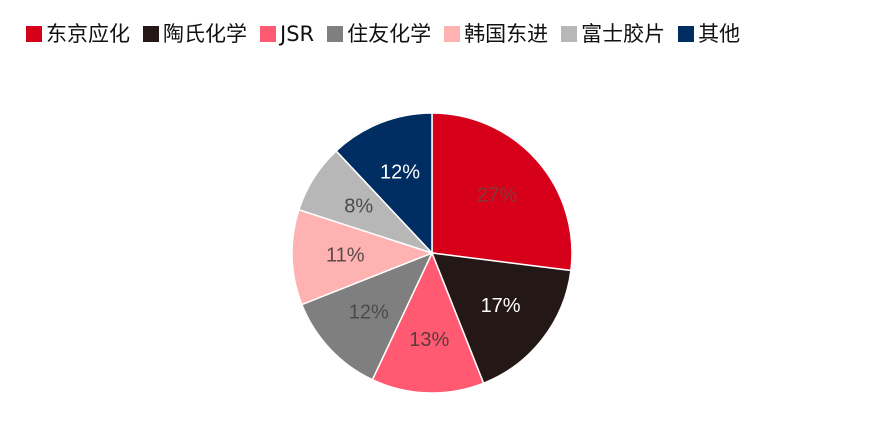 This screenshot has width=873, height=440. I want to click on legend-item: 富士胶片, so click(613, 34).